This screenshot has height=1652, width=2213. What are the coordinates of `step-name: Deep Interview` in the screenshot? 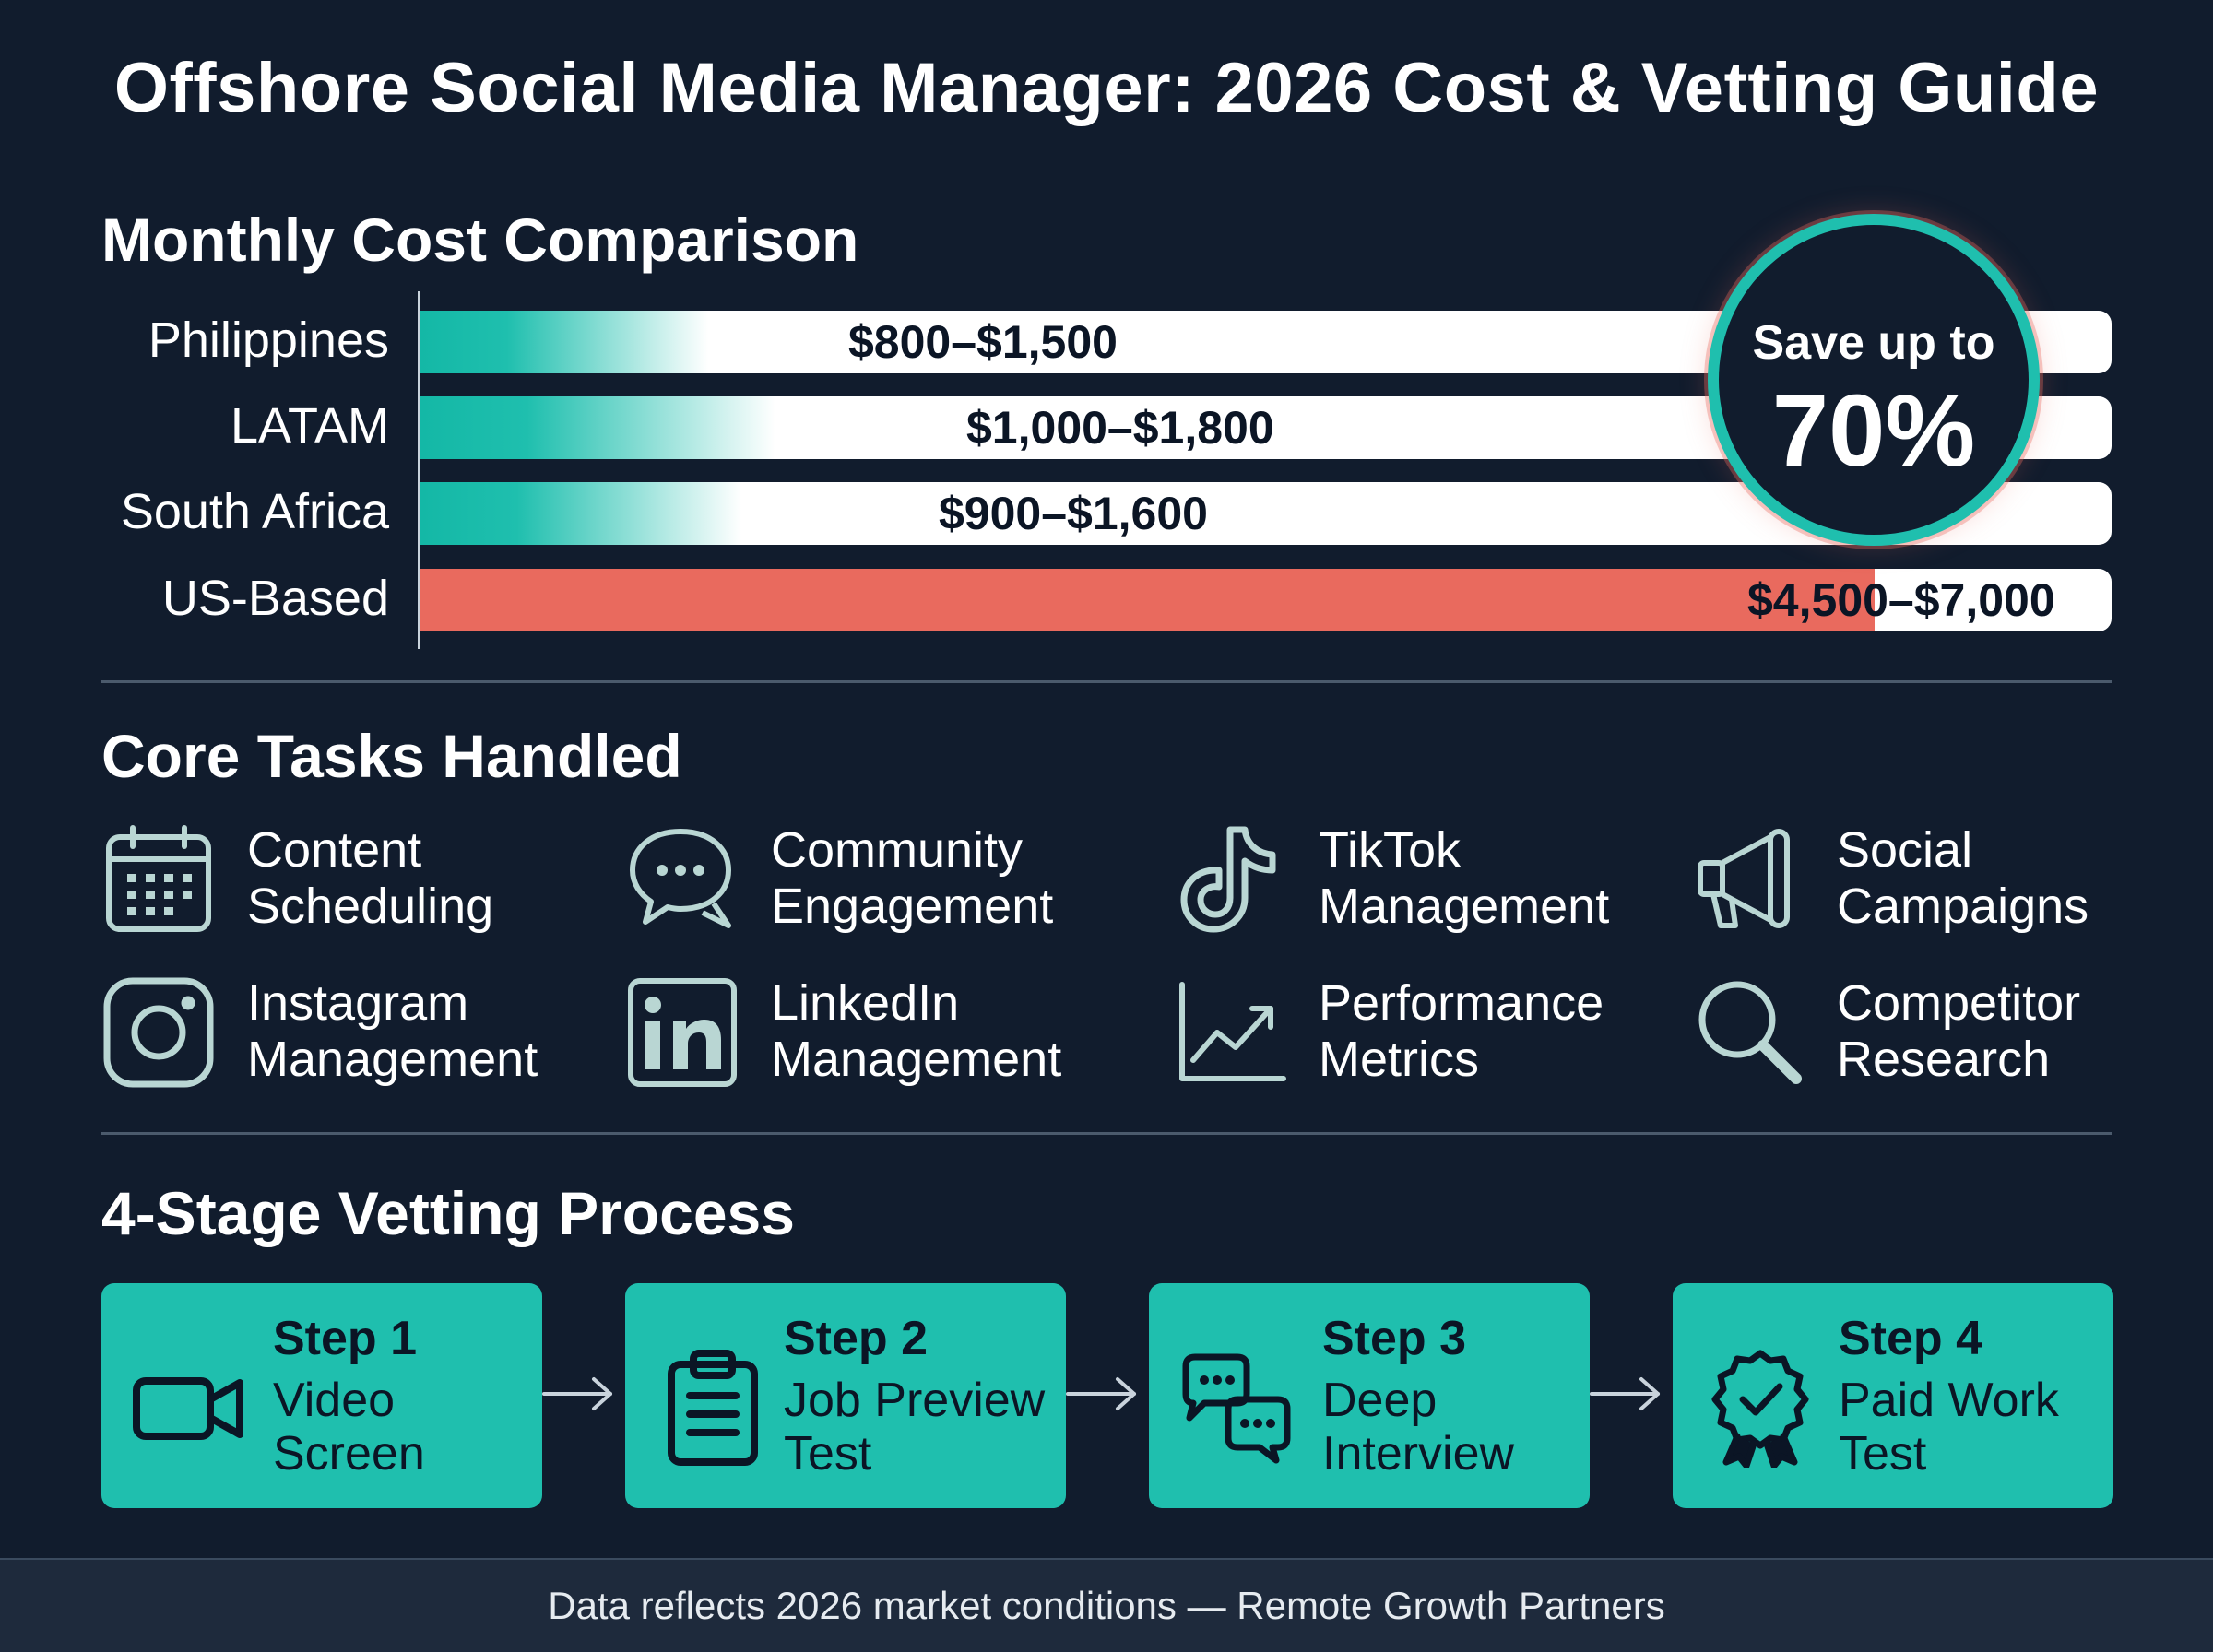 It's located at (1418, 1427).